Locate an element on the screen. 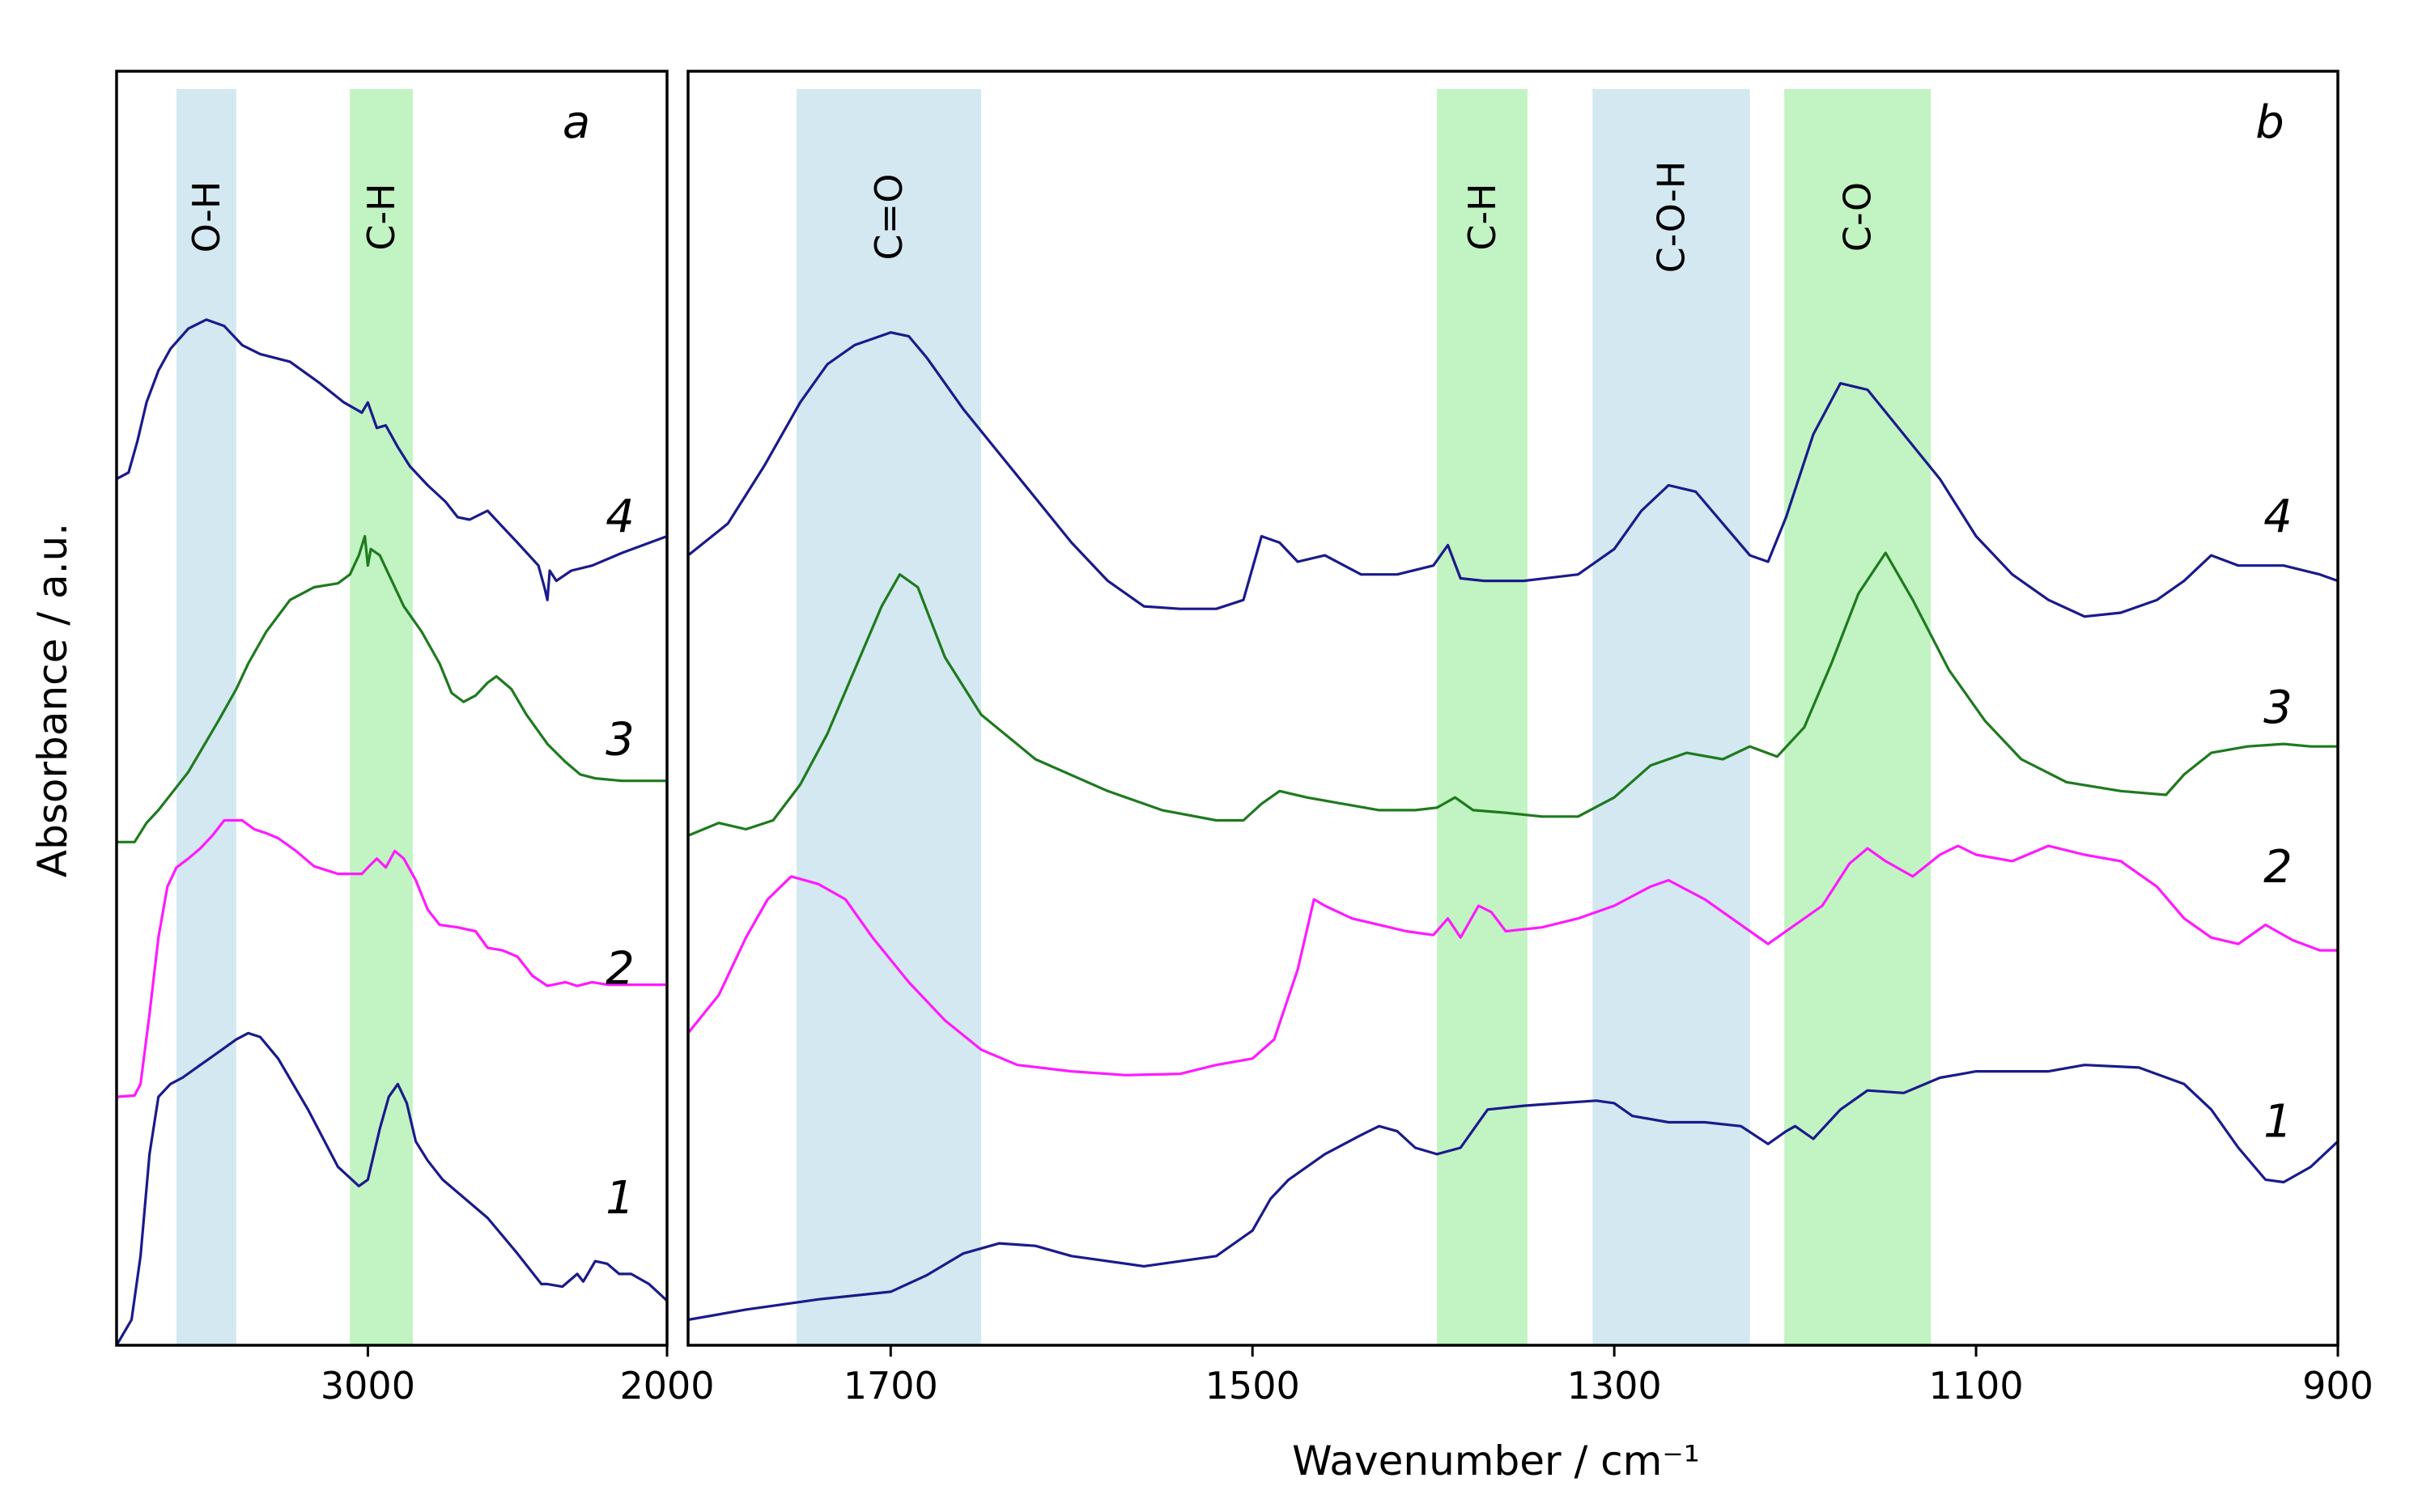 This screenshot has width=2435, height=1512. band-label-a-1: C-H is located at coordinates (381, 216).